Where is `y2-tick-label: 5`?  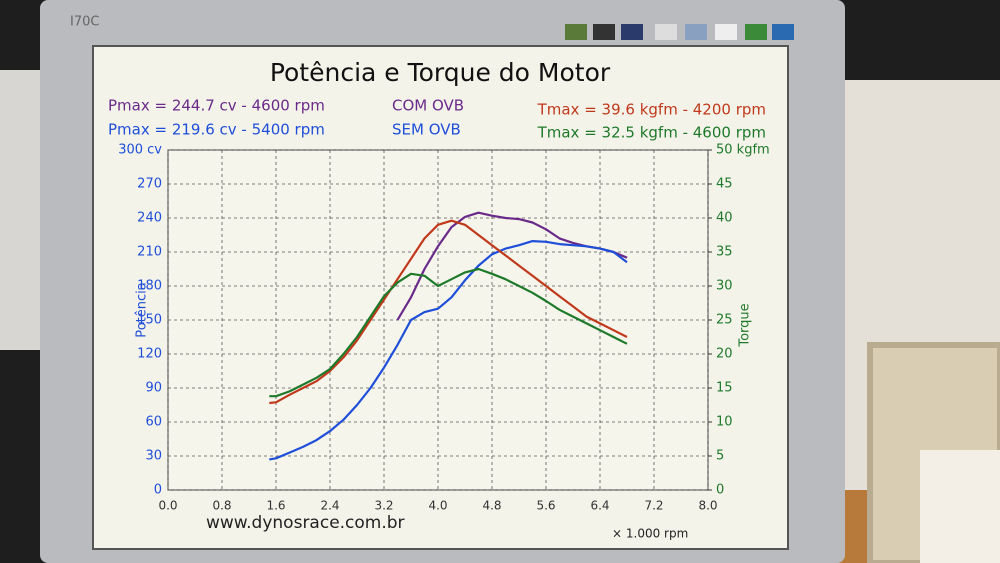 y2-tick-label: 5 is located at coordinates (720, 456).